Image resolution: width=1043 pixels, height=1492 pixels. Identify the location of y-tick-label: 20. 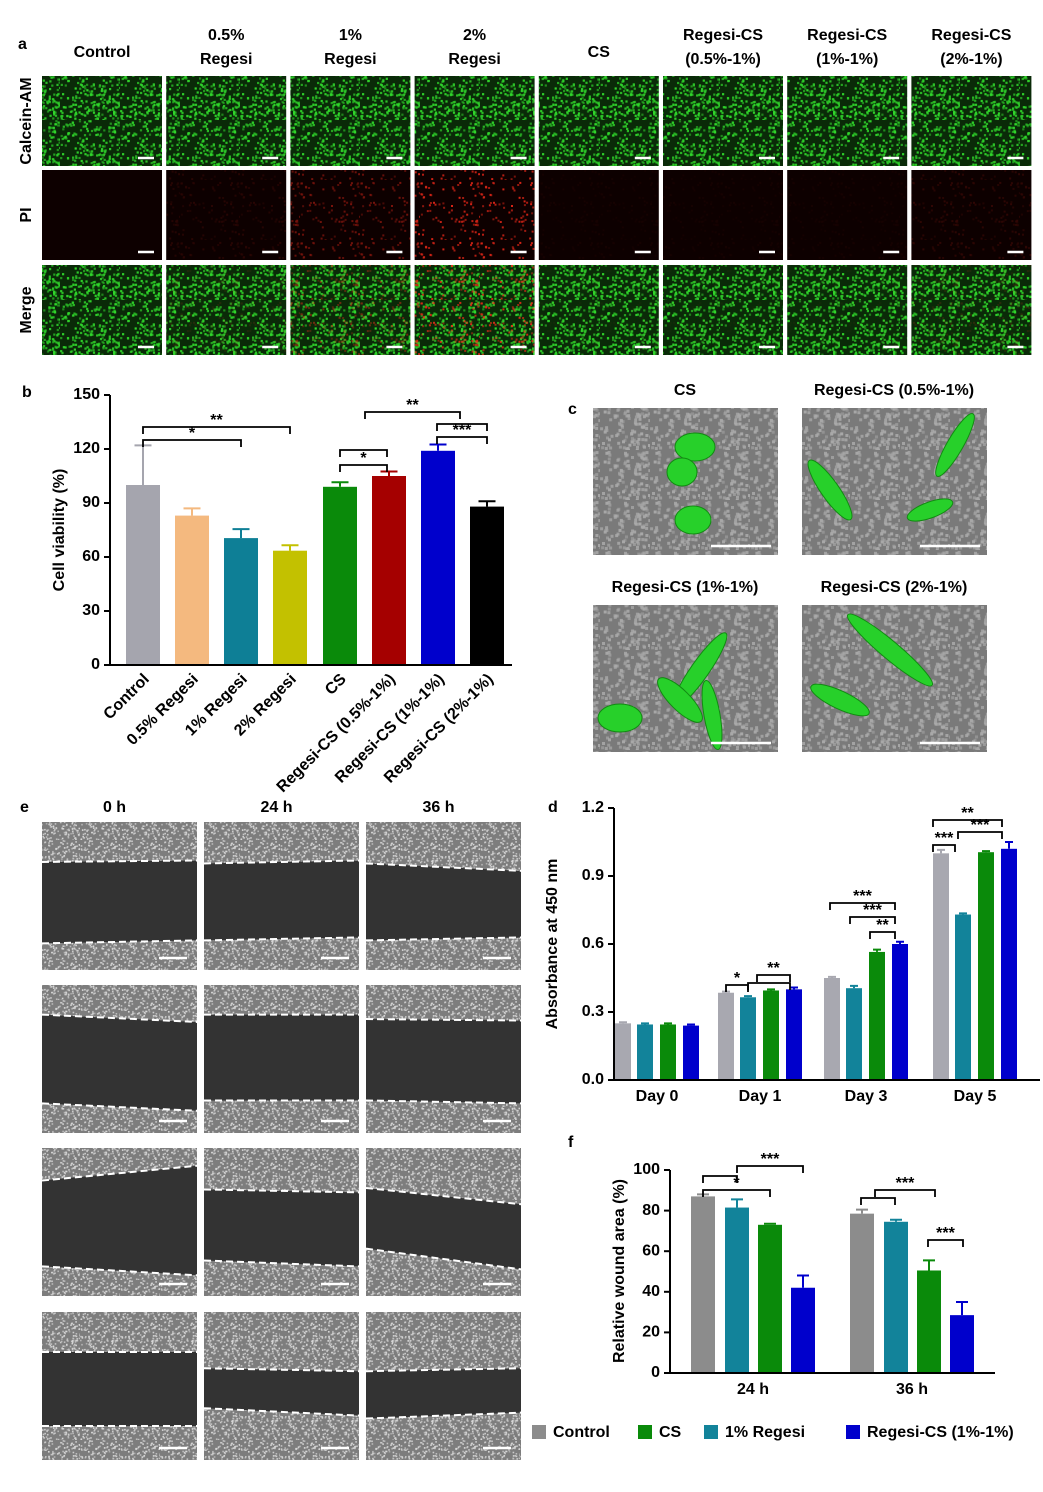
(651, 1332).